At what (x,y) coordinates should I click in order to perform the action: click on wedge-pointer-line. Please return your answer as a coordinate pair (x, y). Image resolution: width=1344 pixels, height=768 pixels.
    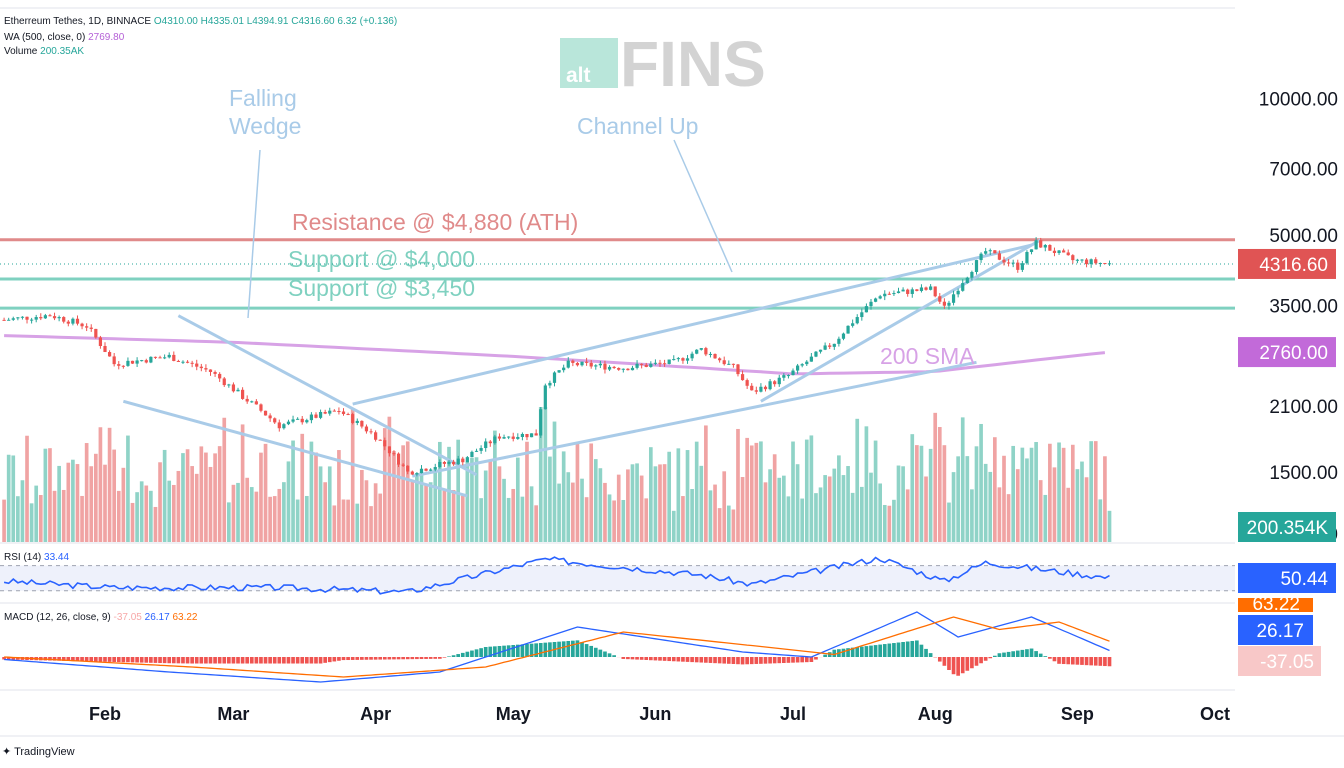
    Looking at the image, I should click on (254, 234).